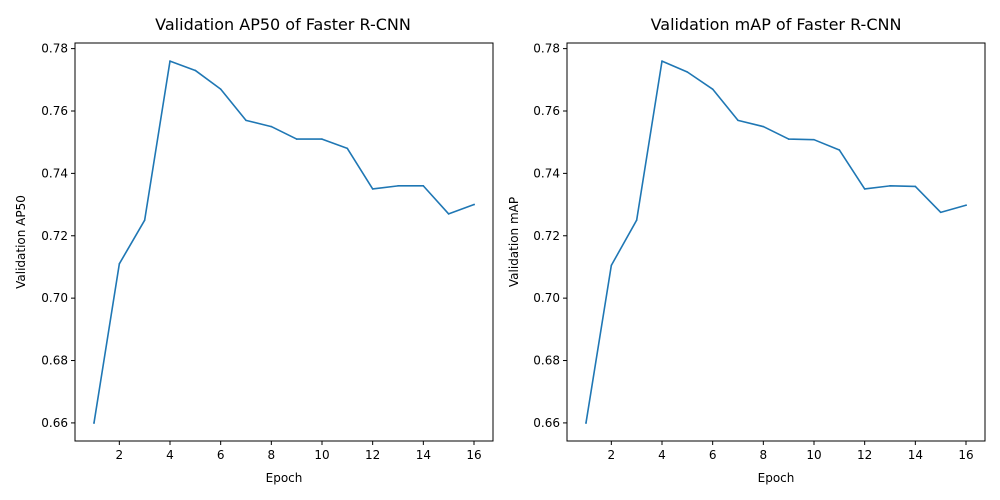 The image size is (1000, 500). What do you see at coordinates (21, 242) in the screenshot?
I see `y-axis-label: Validation AP50` at bounding box center [21, 242].